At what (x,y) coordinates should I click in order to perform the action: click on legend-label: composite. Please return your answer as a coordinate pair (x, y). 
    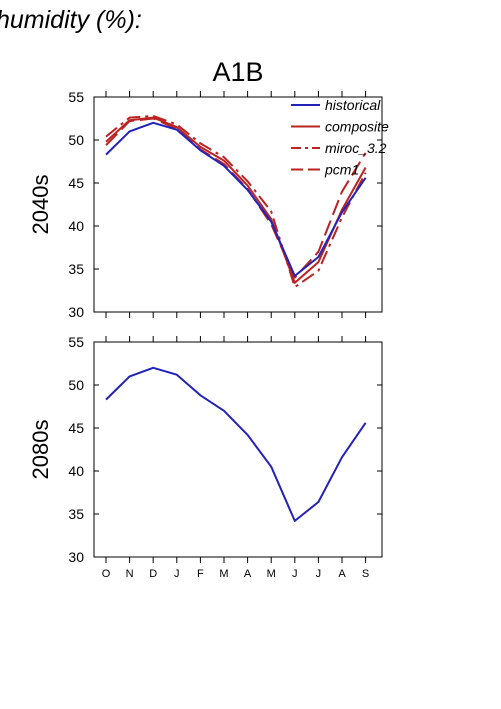
    Looking at the image, I should click on (357, 127).